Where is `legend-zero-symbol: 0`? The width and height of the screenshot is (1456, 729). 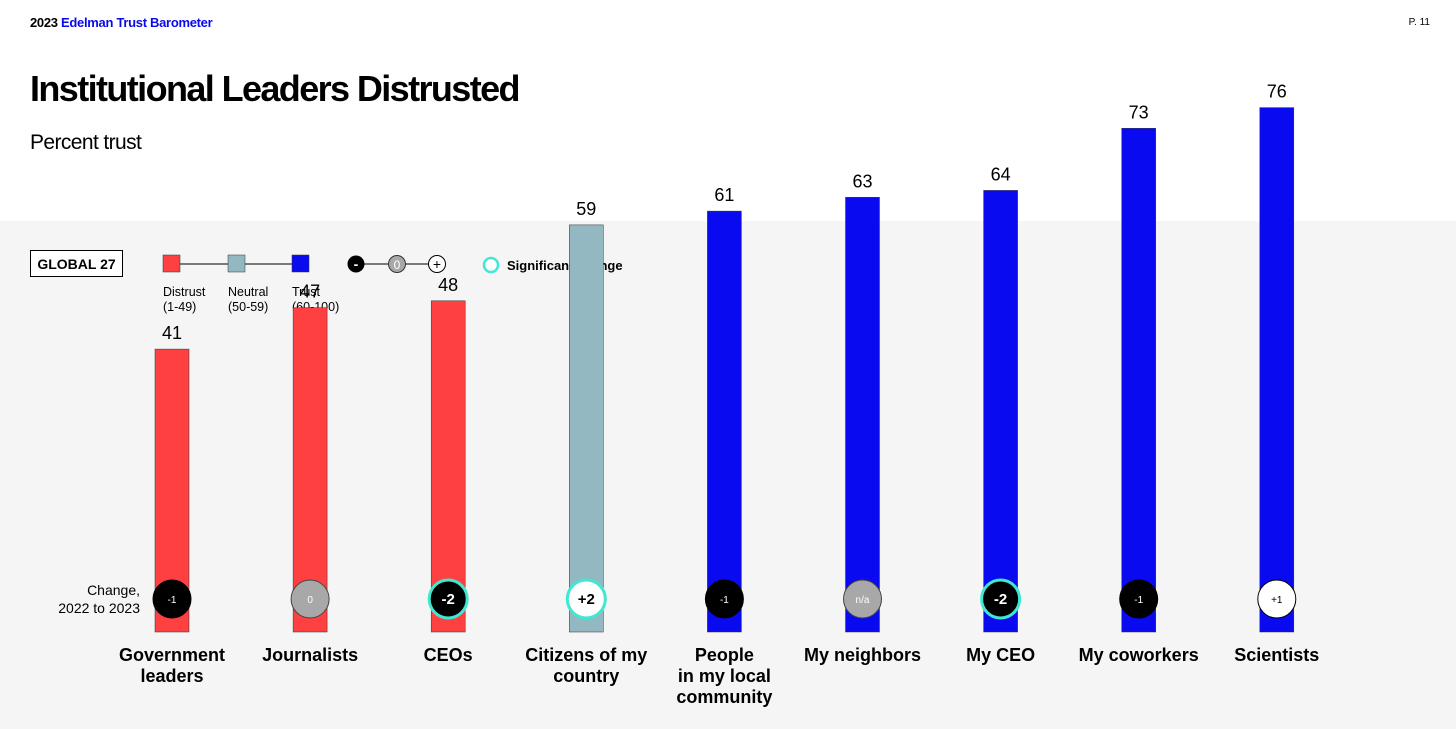
legend-zero-symbol: 0 is located at coordinates (397, 265).